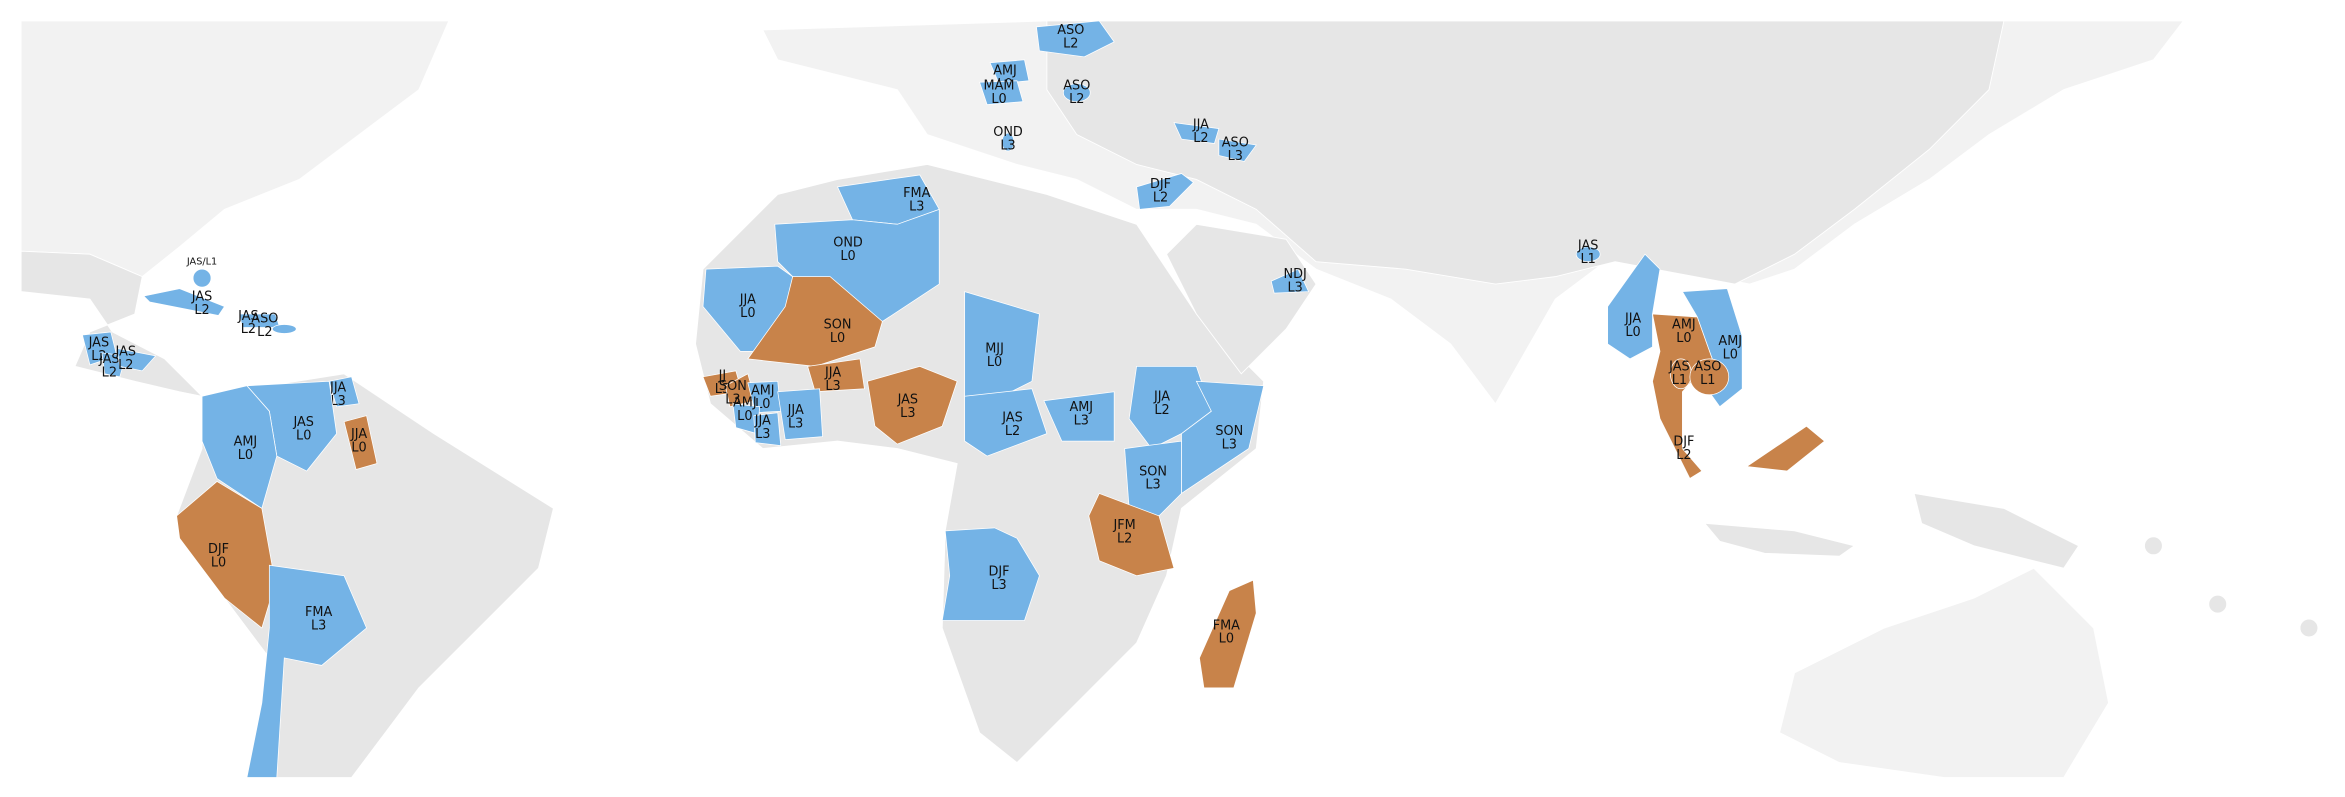  Describe the element at coordinates (201, 262) in the screenshot. I see `region-label: JAS/L1` at that location.